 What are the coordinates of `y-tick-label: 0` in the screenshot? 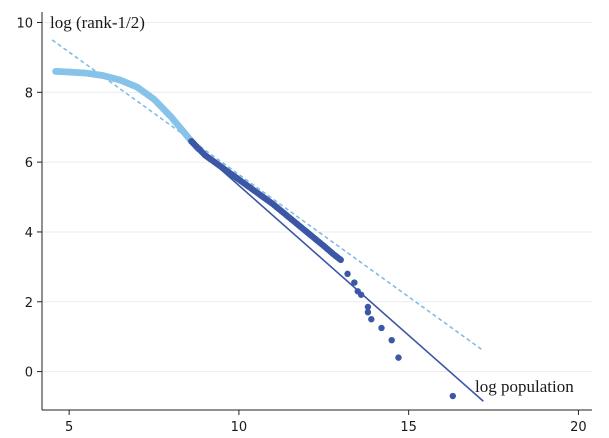 It's located at (29, 373).